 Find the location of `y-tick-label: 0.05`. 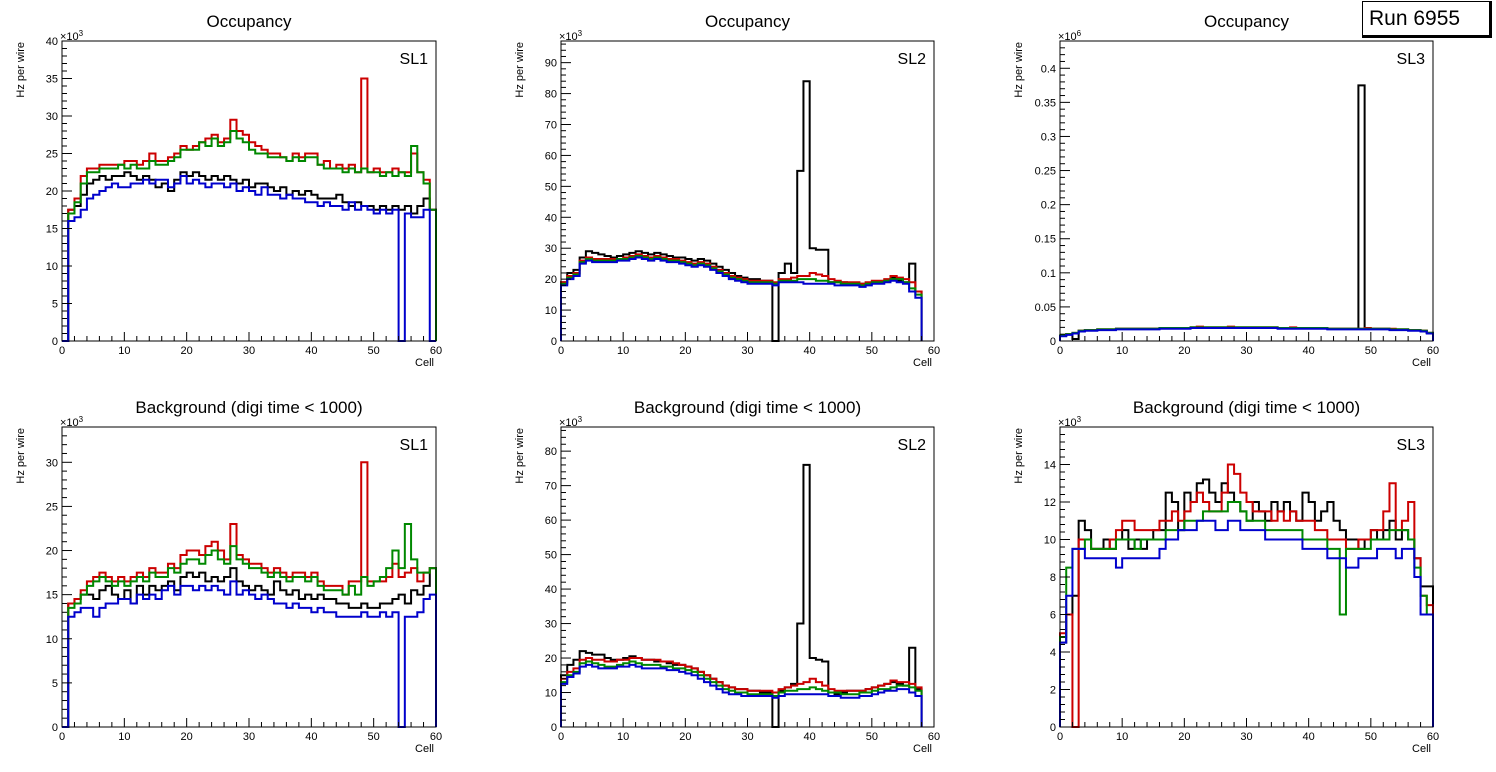

y-tick-label: 0.05 is located at coordinates (1045, 308).